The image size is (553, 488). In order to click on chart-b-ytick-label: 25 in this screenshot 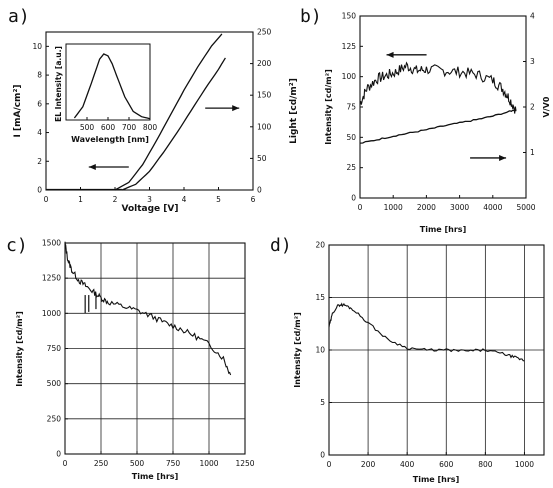, I will do `click(351, 167)`.